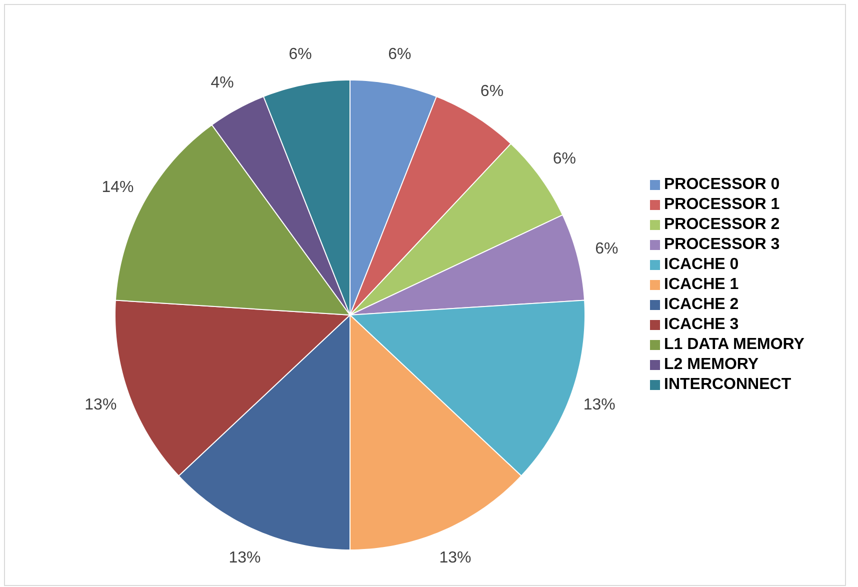 This screenshot has height=587, width=858. Describe the element at coordinates (734, 344) in the screenshot. I see `legend-label: L1 DATA MEMORY` at that location.